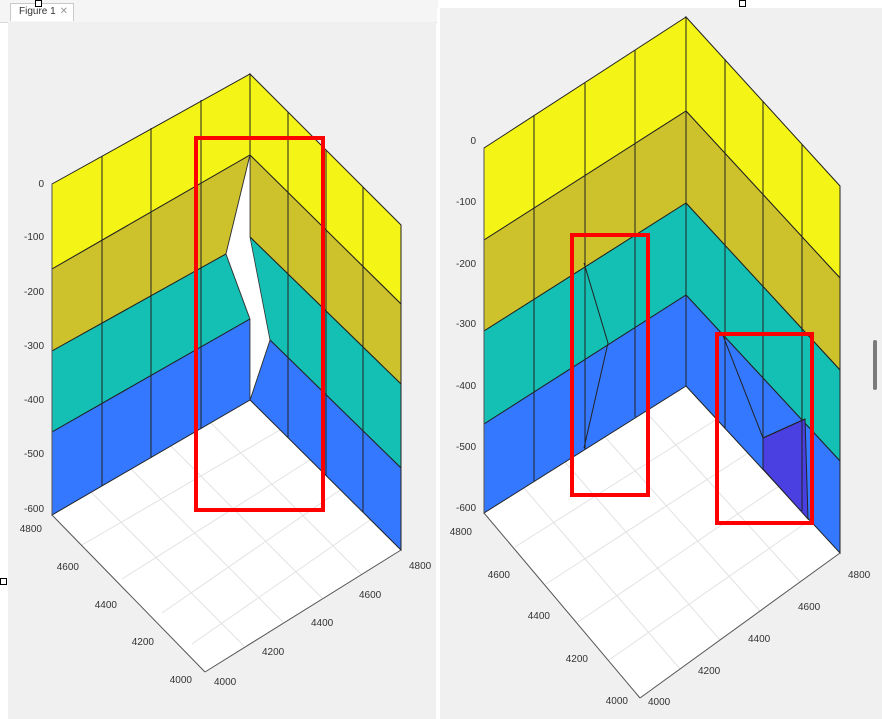 The width and height of the screenshot is (882, 719). I want to click on close-icon: ✕, so click(63, 11).